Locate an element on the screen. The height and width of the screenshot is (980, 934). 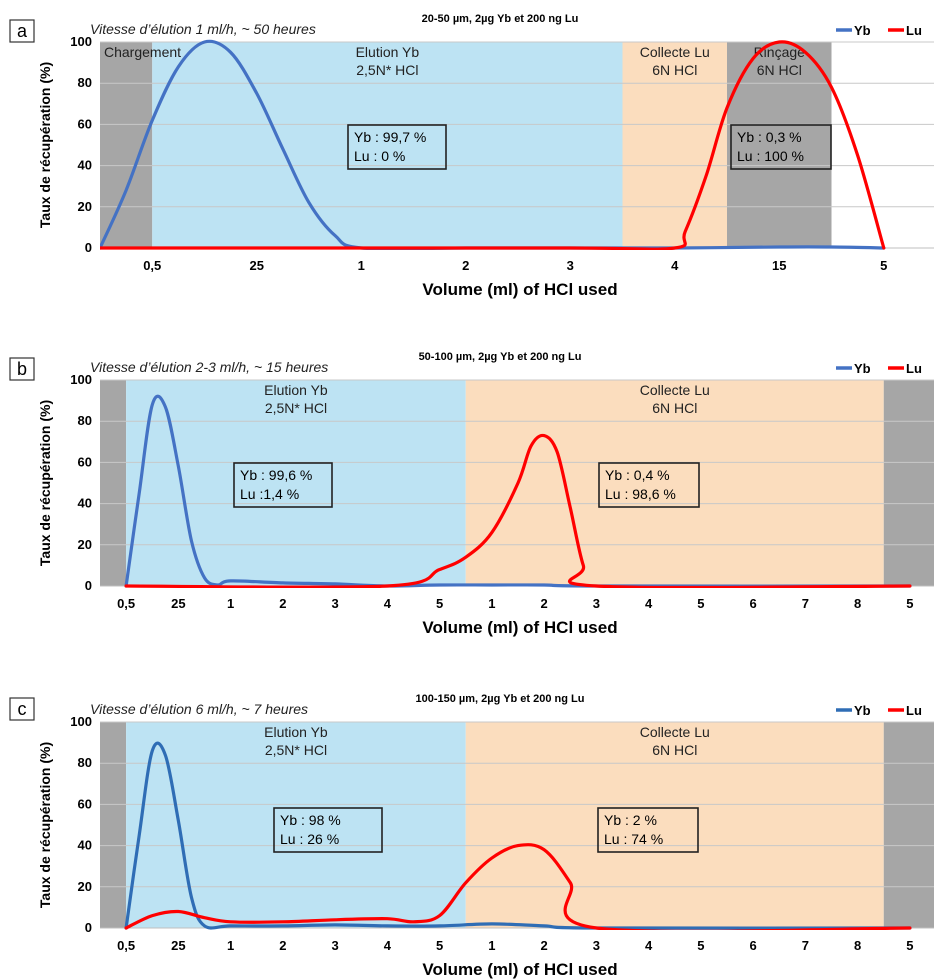
x-tick-label: 6 is located at coordinates (753, 945).